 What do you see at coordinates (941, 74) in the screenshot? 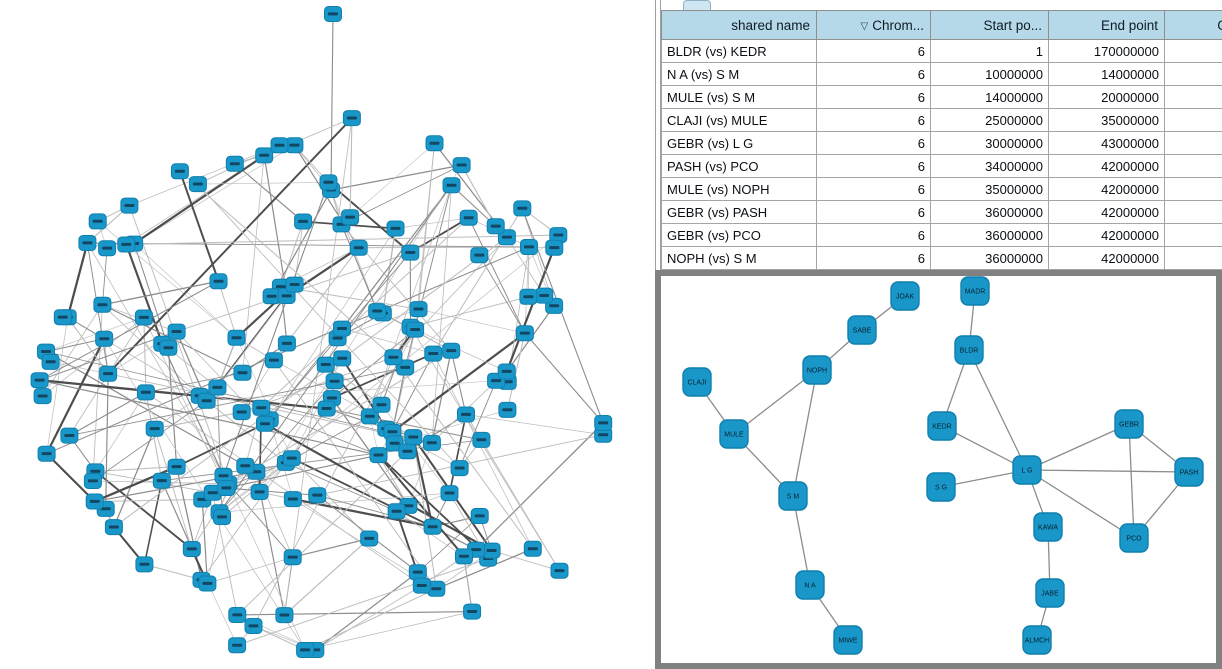
I see `table-row: N A (vs) S M610000000140000006.6` at bounding box center [941, 74].